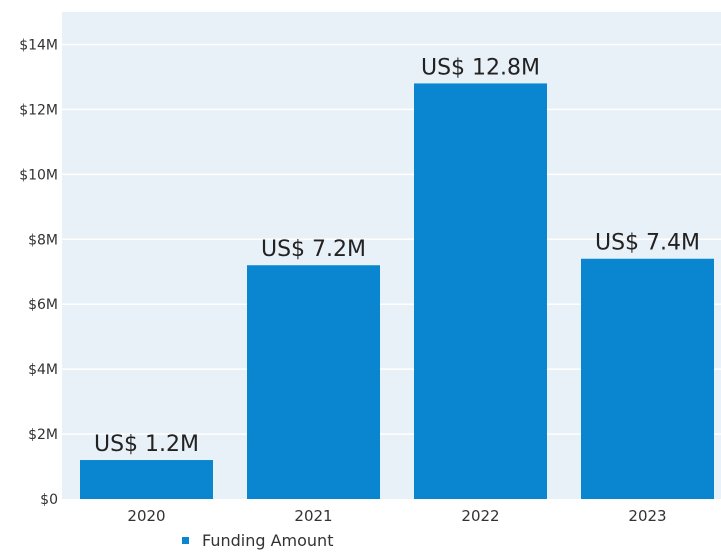 The width and height of the screenshot is (721, 557). What do you see at coordinates (313, 249) in the screenshot?
I see `data-label-2021: US$ 7.2M` at bounding box center [313, 249].